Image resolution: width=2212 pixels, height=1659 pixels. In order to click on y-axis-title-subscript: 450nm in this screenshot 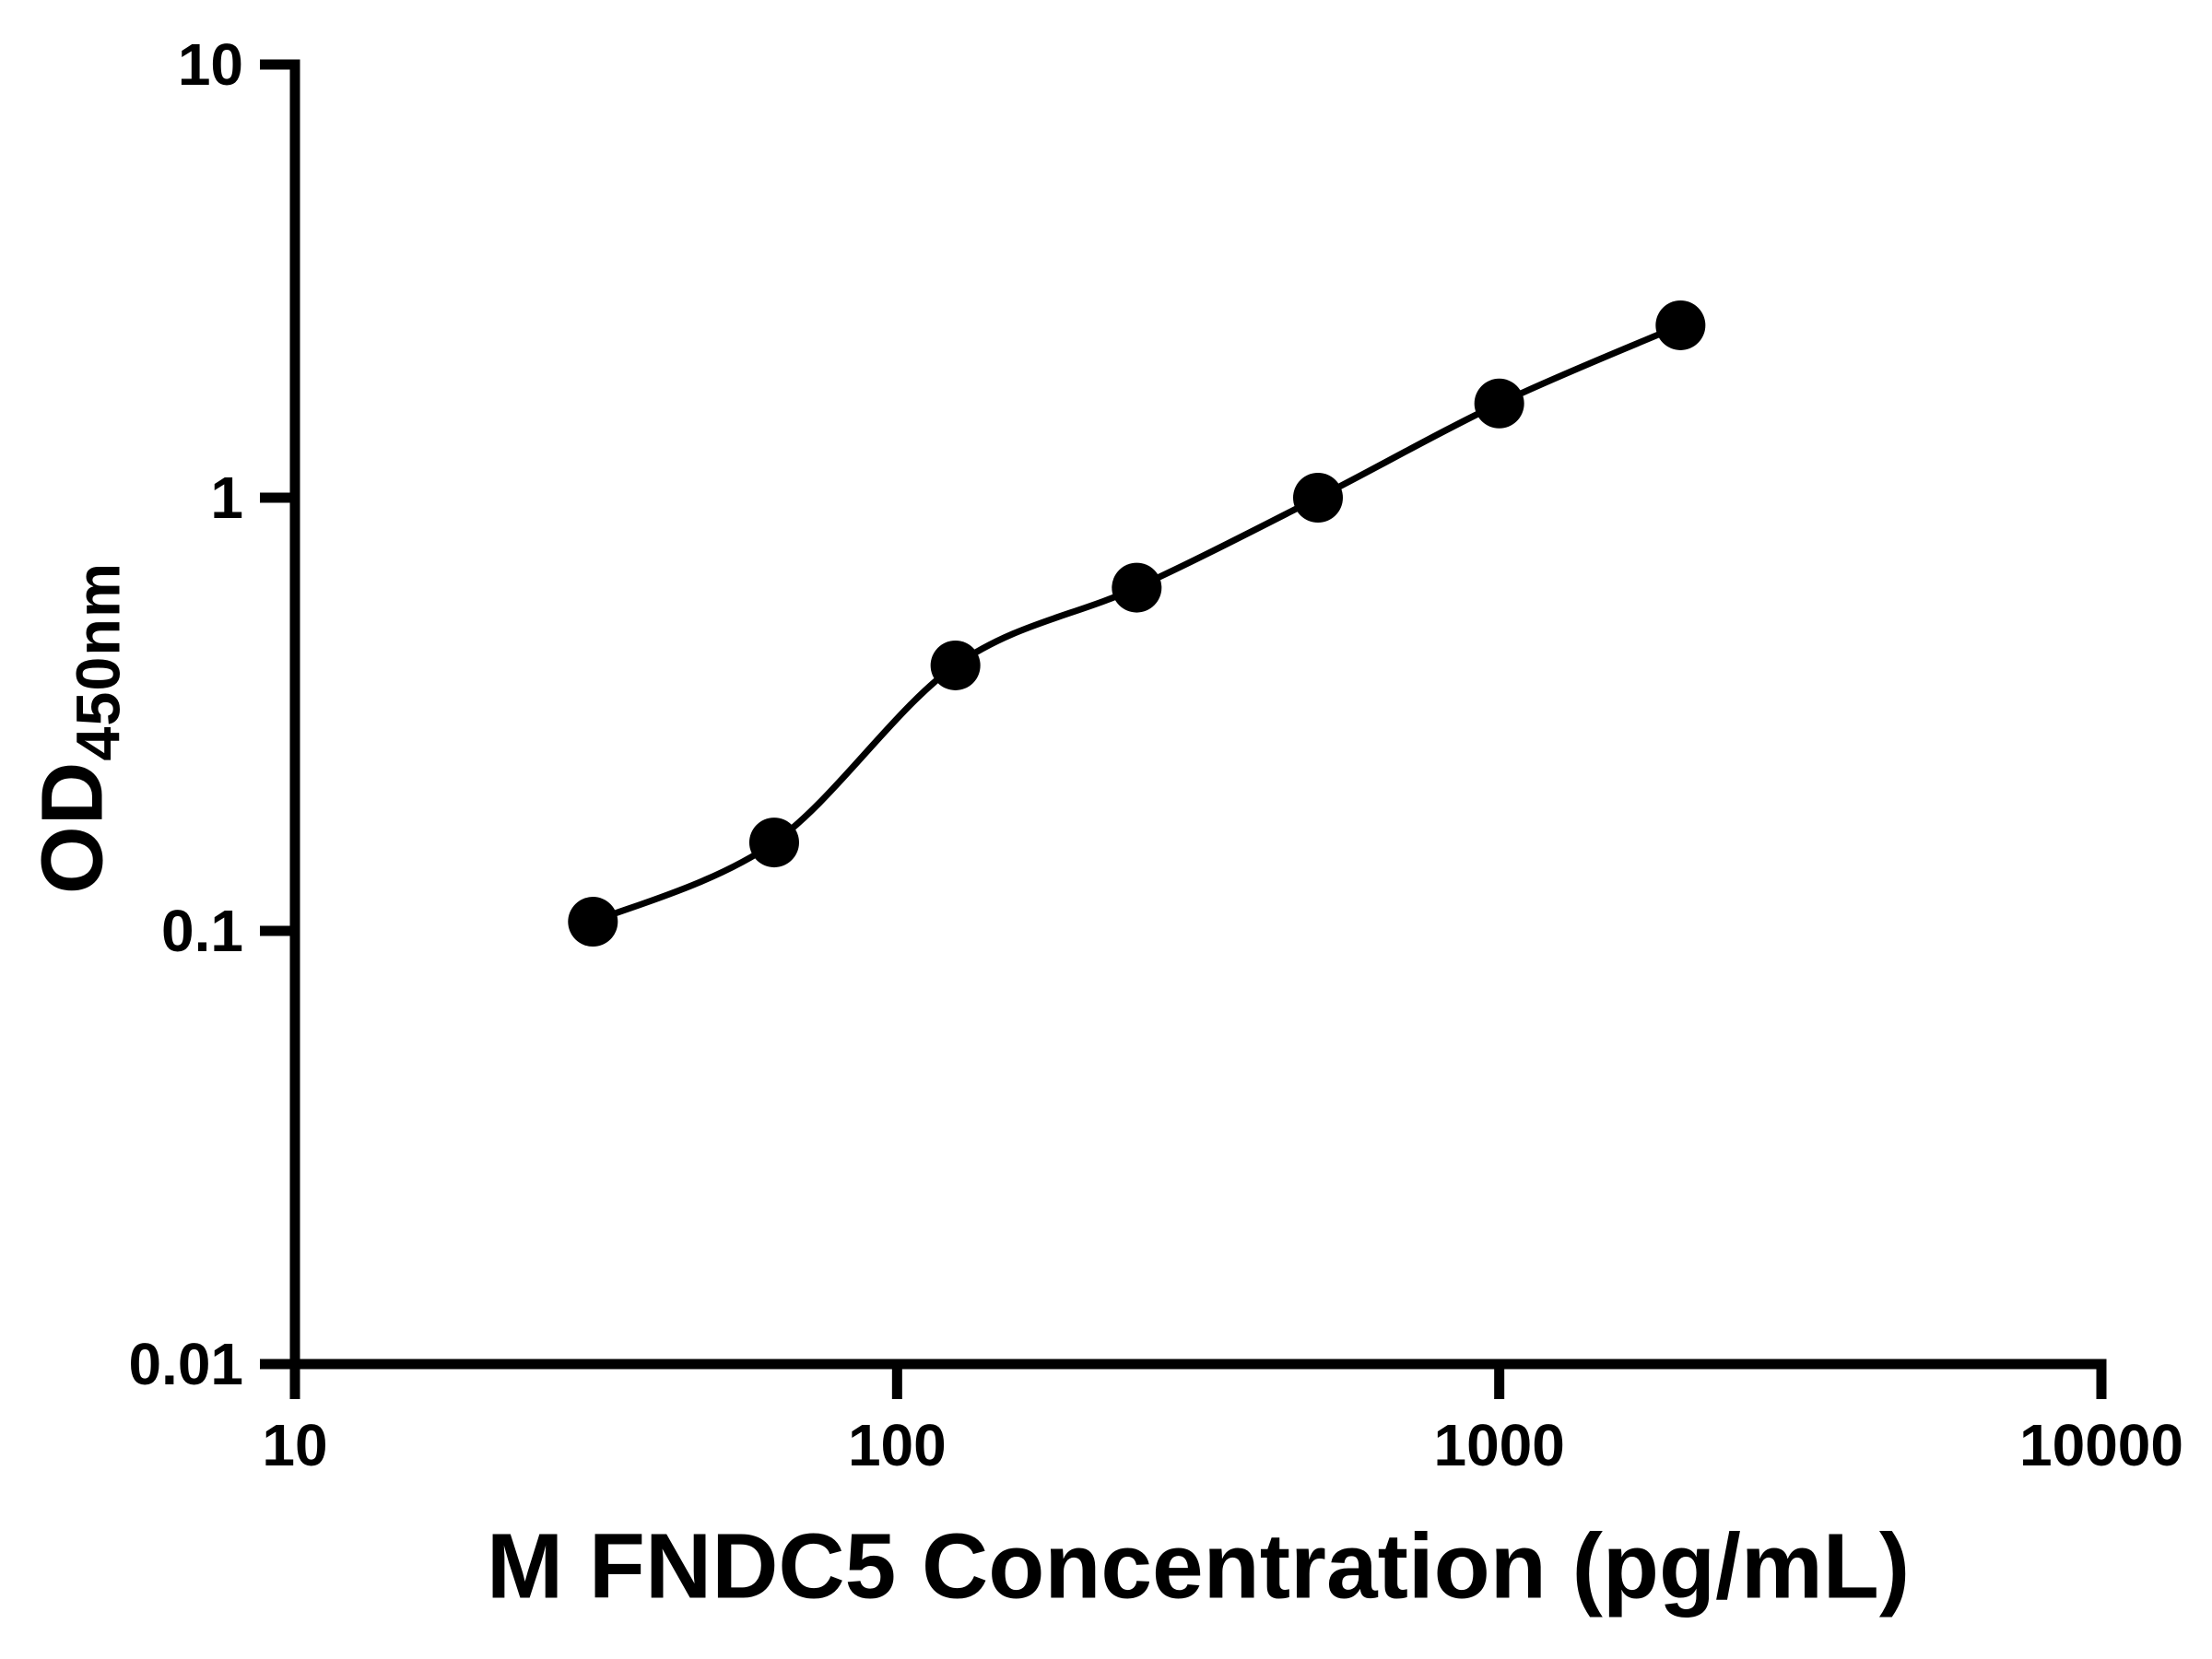, I will do `click(99, 661)`.